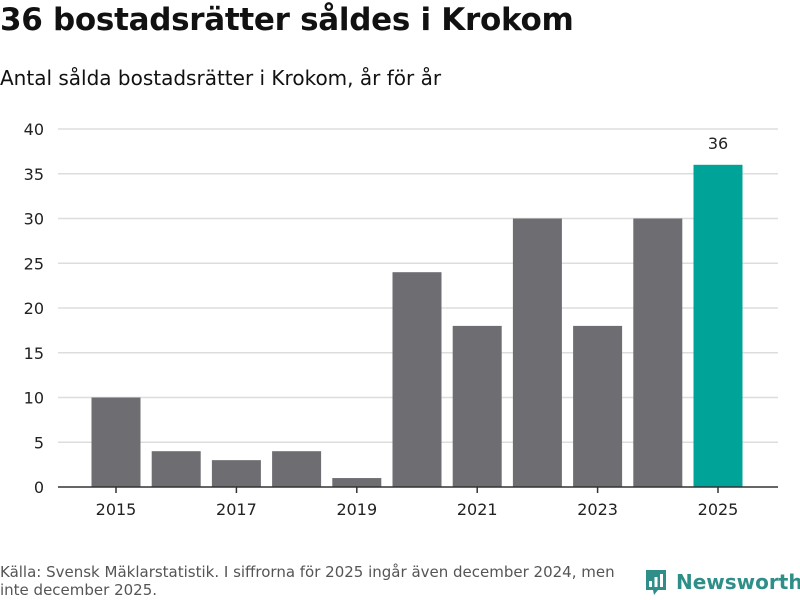 This screenshot has height=600, width=800. I want to click on y-tick-label-5: 5, so click(39, 442).